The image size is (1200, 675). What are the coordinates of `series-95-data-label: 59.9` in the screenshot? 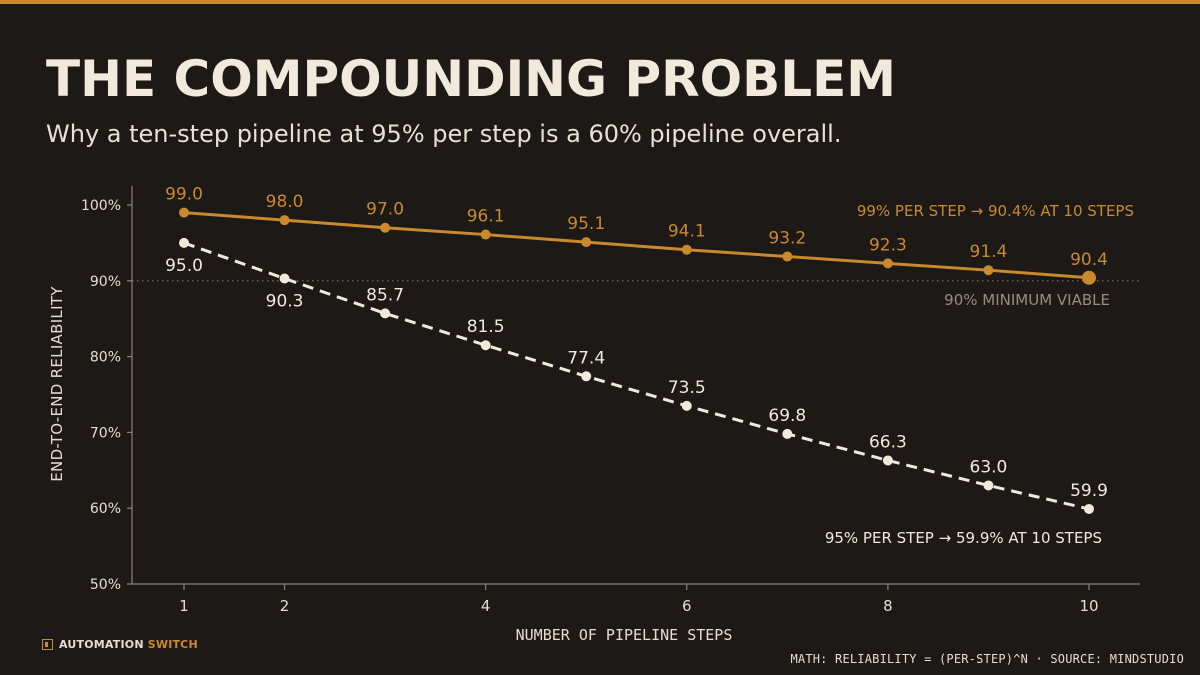 It's located at (1089, 491).